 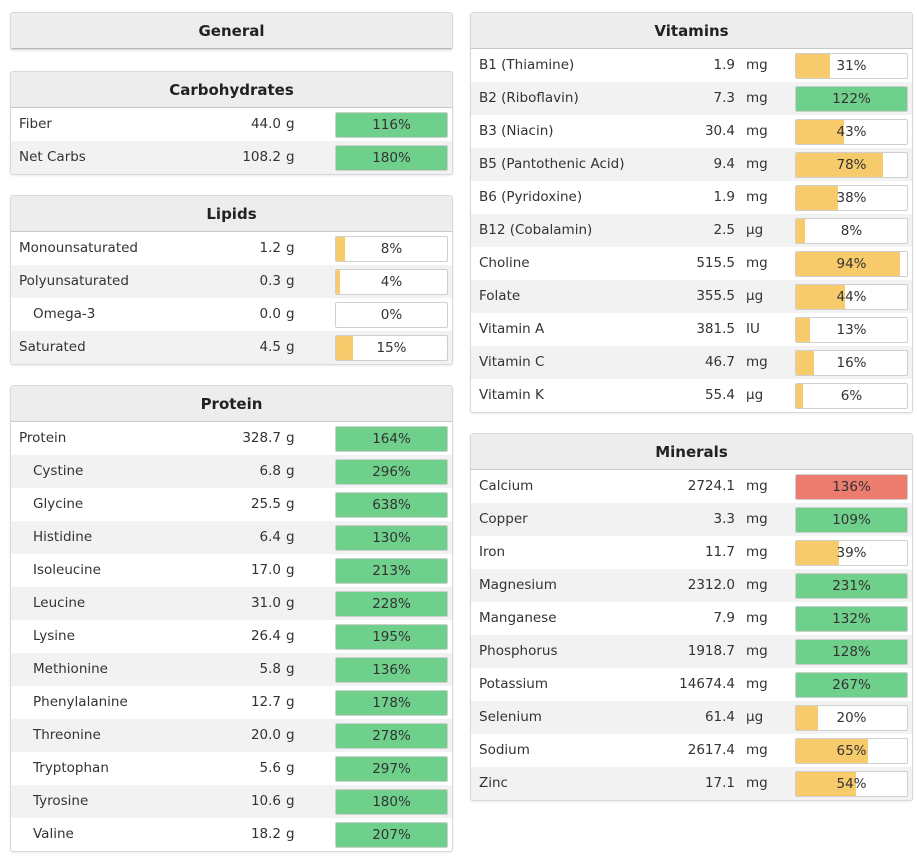 What do you see at coordinates (851, 586) in the screenshot?
I see `percent-bar: 231%` at bounding box center [851, 586].